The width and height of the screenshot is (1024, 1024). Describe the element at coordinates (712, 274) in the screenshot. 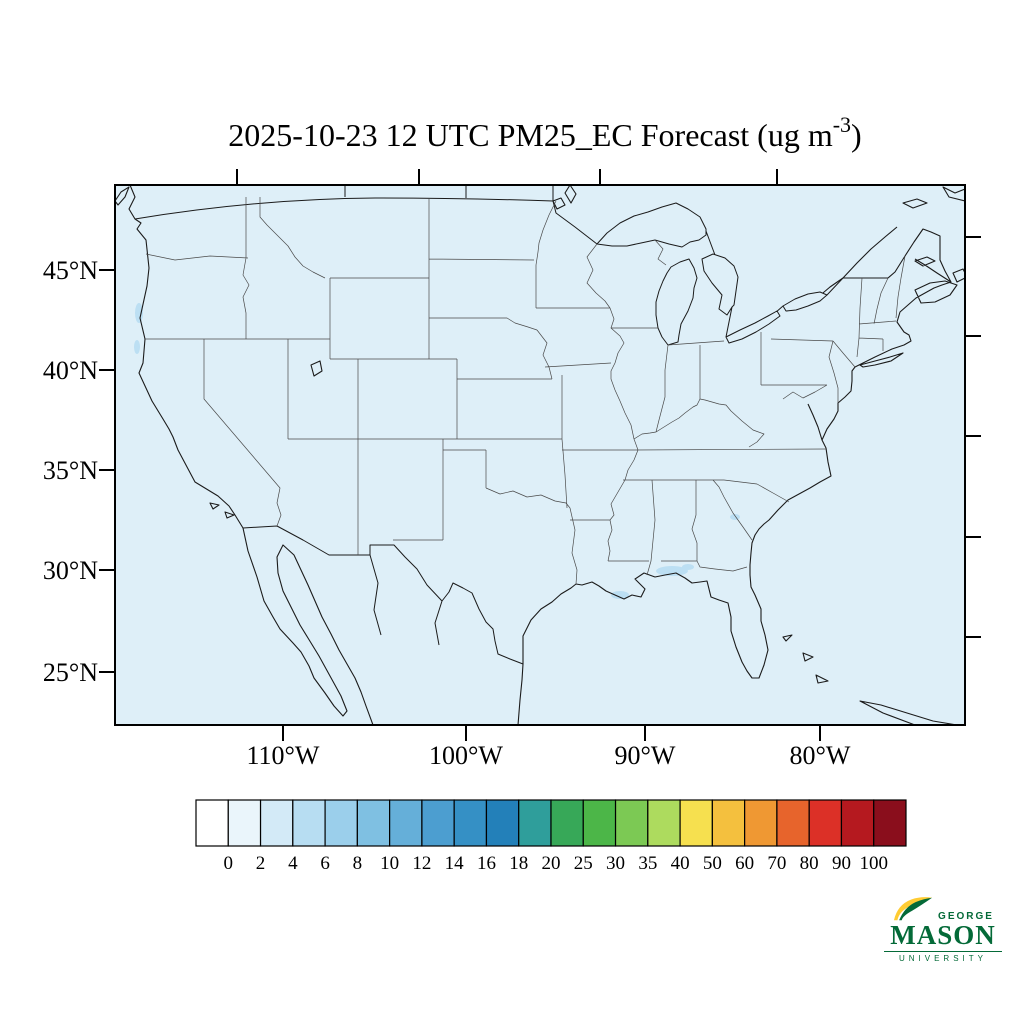

I see `great-lakes` at that location.